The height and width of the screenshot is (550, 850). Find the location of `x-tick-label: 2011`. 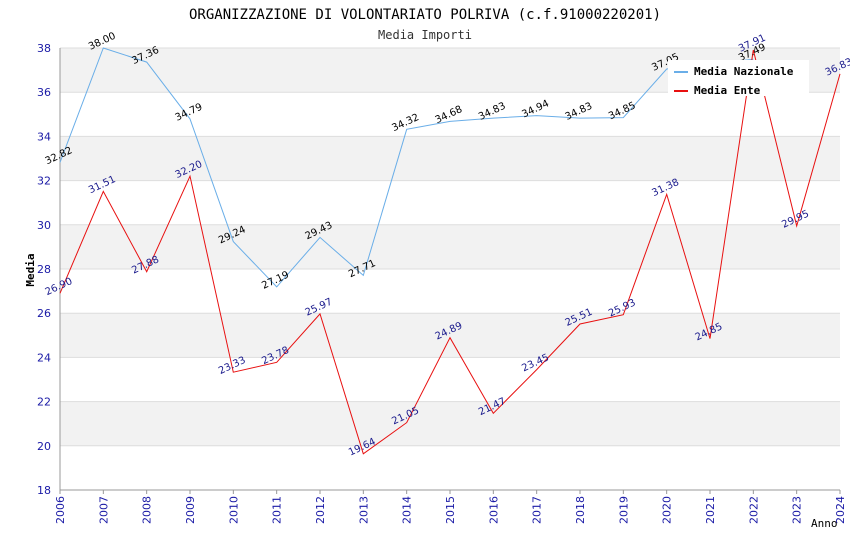

x-tick-label: 2011 is located at coordinates (277, 510).